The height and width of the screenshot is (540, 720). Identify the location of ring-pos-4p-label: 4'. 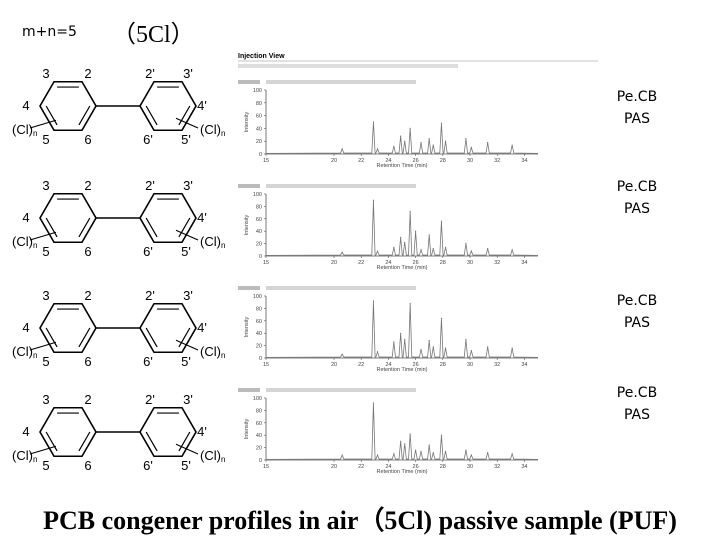
(202, 431).